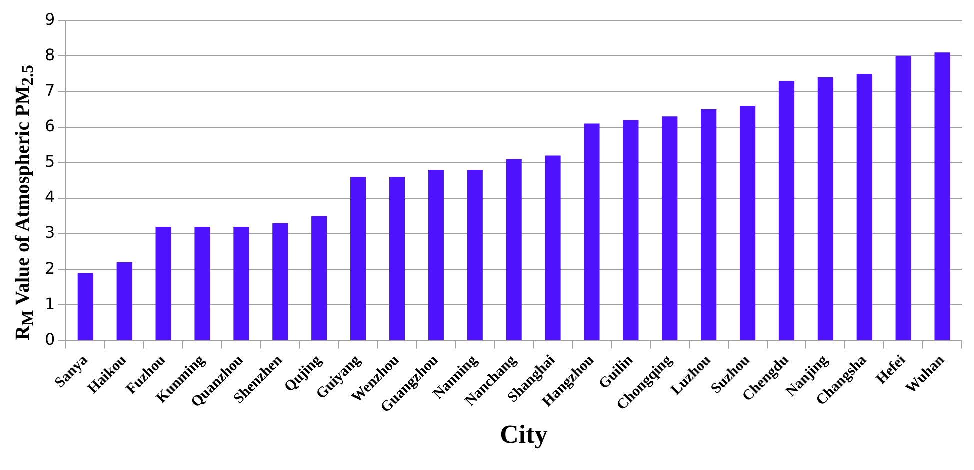 The image size is (974, 470). I want to click on y-tick-label: 3, so click(50, 232).